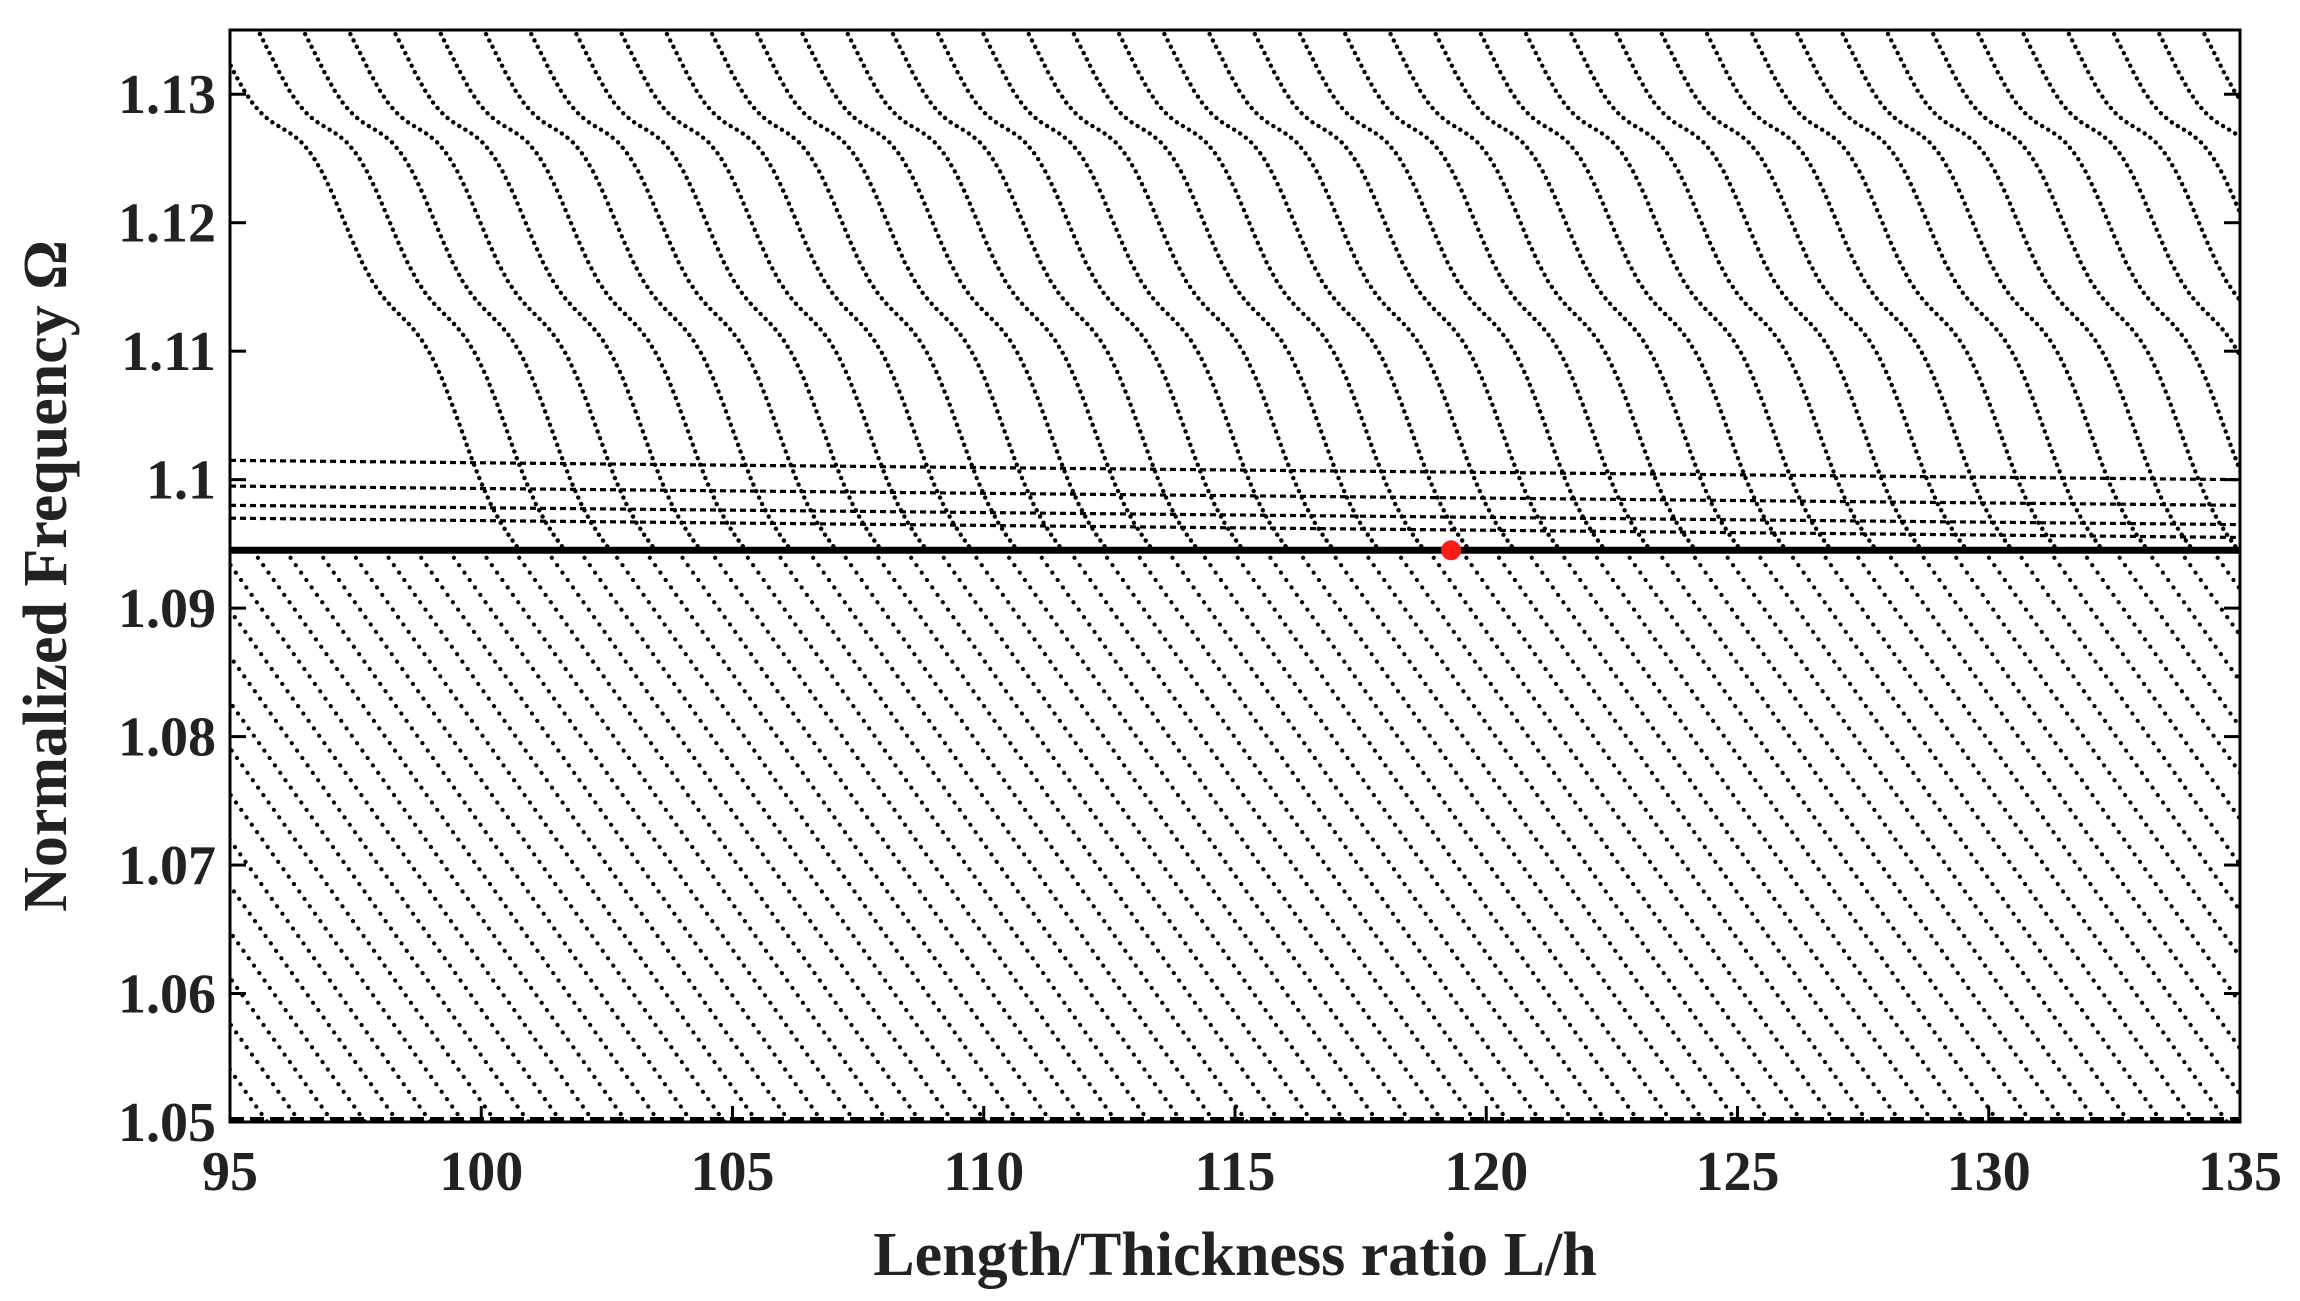  What do you see at coordinates (167, 995) in the screenshot?
I see `y-tick-label-1: 1.06` at bounding box center [167, 995].